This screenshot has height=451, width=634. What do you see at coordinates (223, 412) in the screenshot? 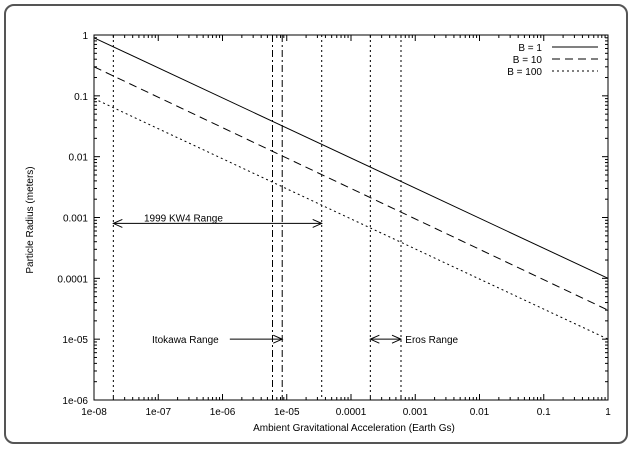
I see `x-tick-label: 1e-06` at bounding box center [223, 412].